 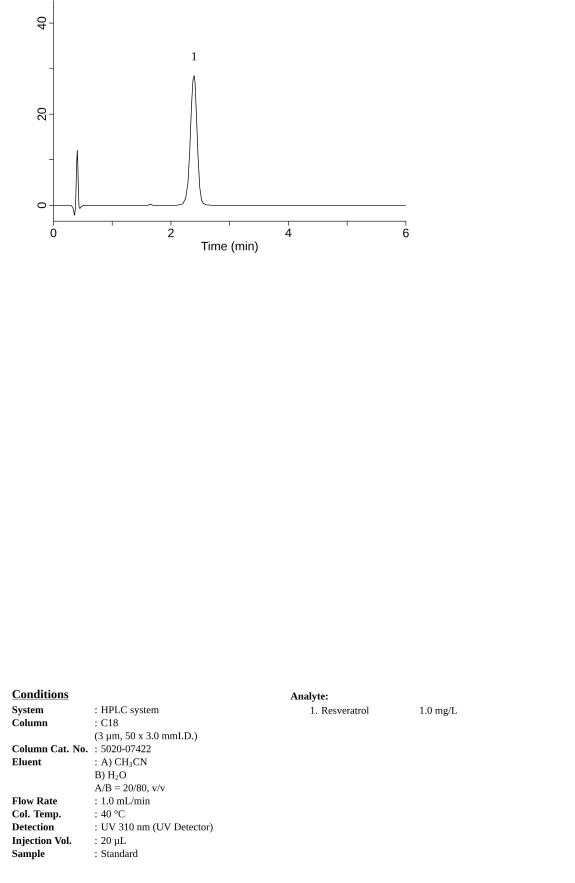 What do you see at coordinates (42, 841) in the screenshot?
I see `text: Injection Vol.` at bounding box center [42, 841].